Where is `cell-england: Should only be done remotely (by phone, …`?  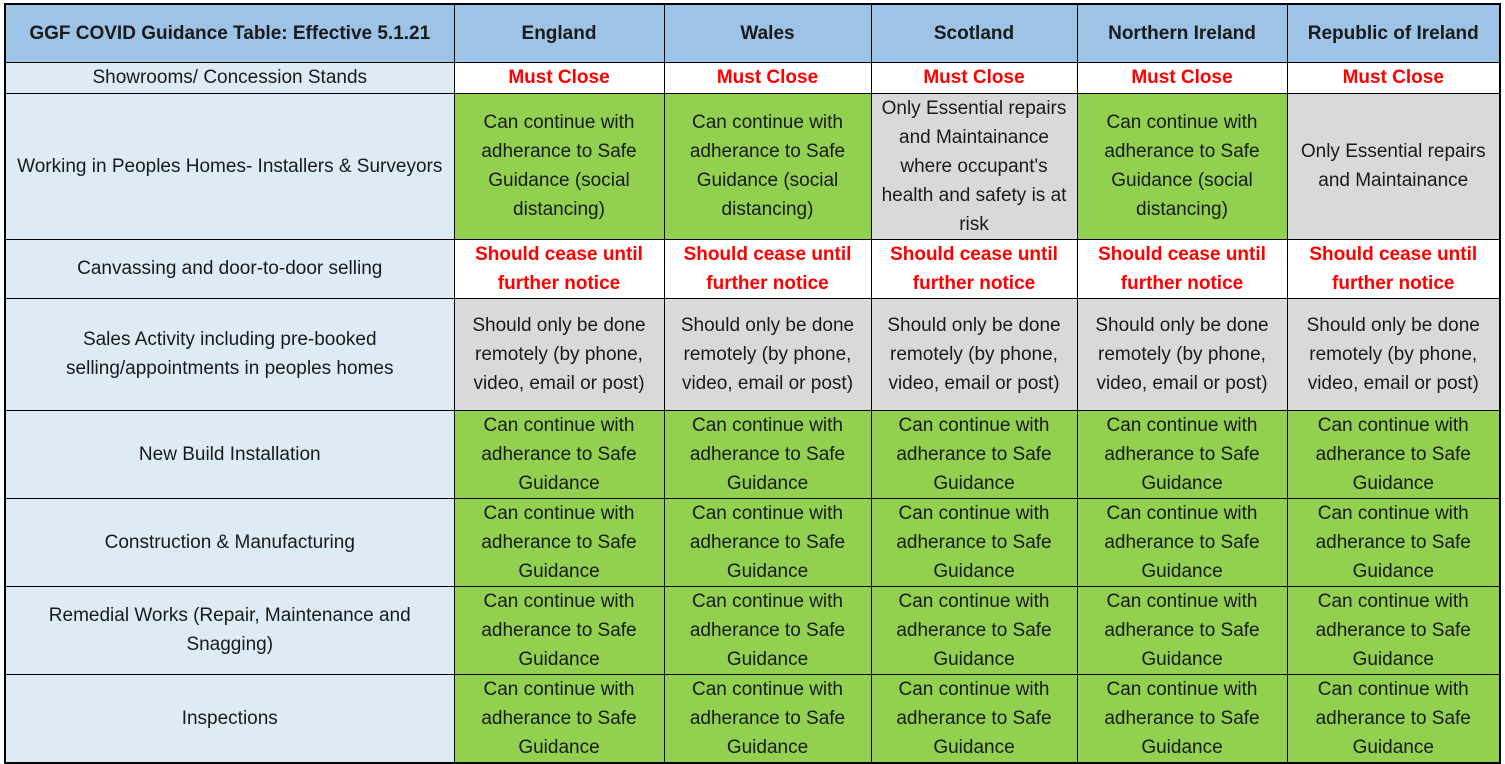
cell-england: Should only be done remotely (by phone, … is located at coordinates (559, 354).